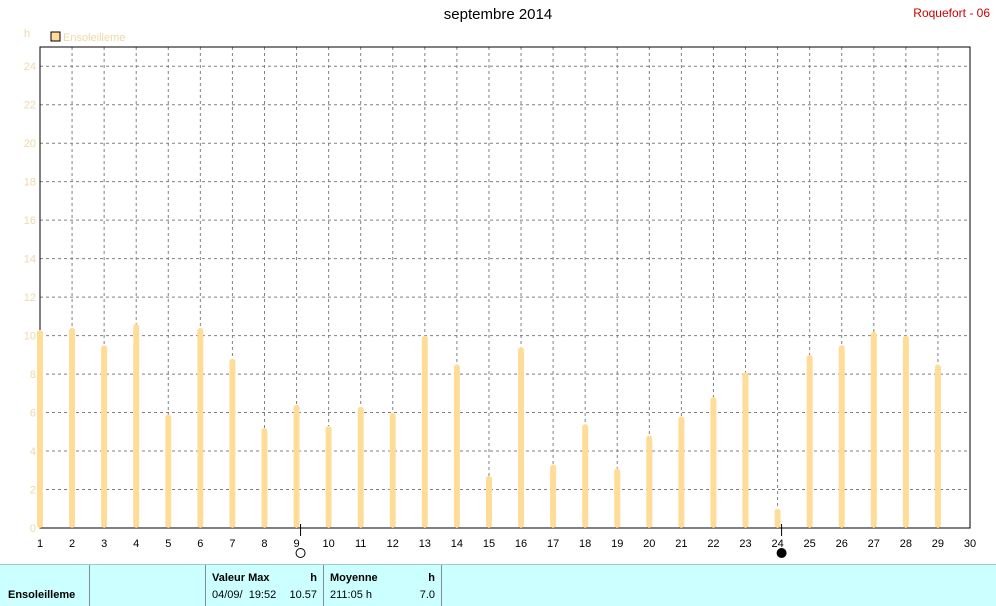  I want to click on y-tick-label: 22, so click(30, 106).